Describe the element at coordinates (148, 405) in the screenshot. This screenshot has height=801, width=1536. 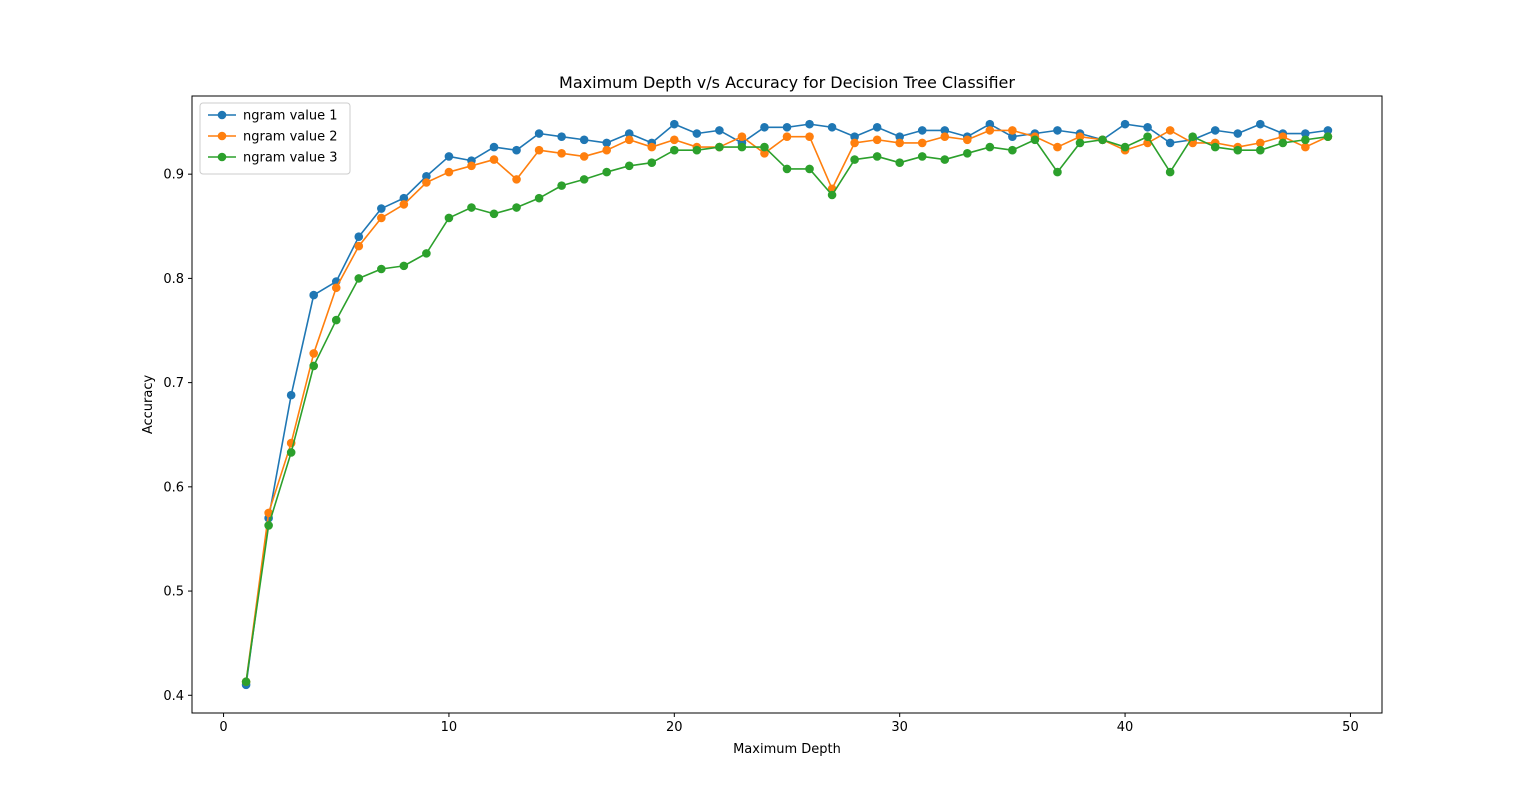
I see `y-axis-title: Accuracy` at that location.